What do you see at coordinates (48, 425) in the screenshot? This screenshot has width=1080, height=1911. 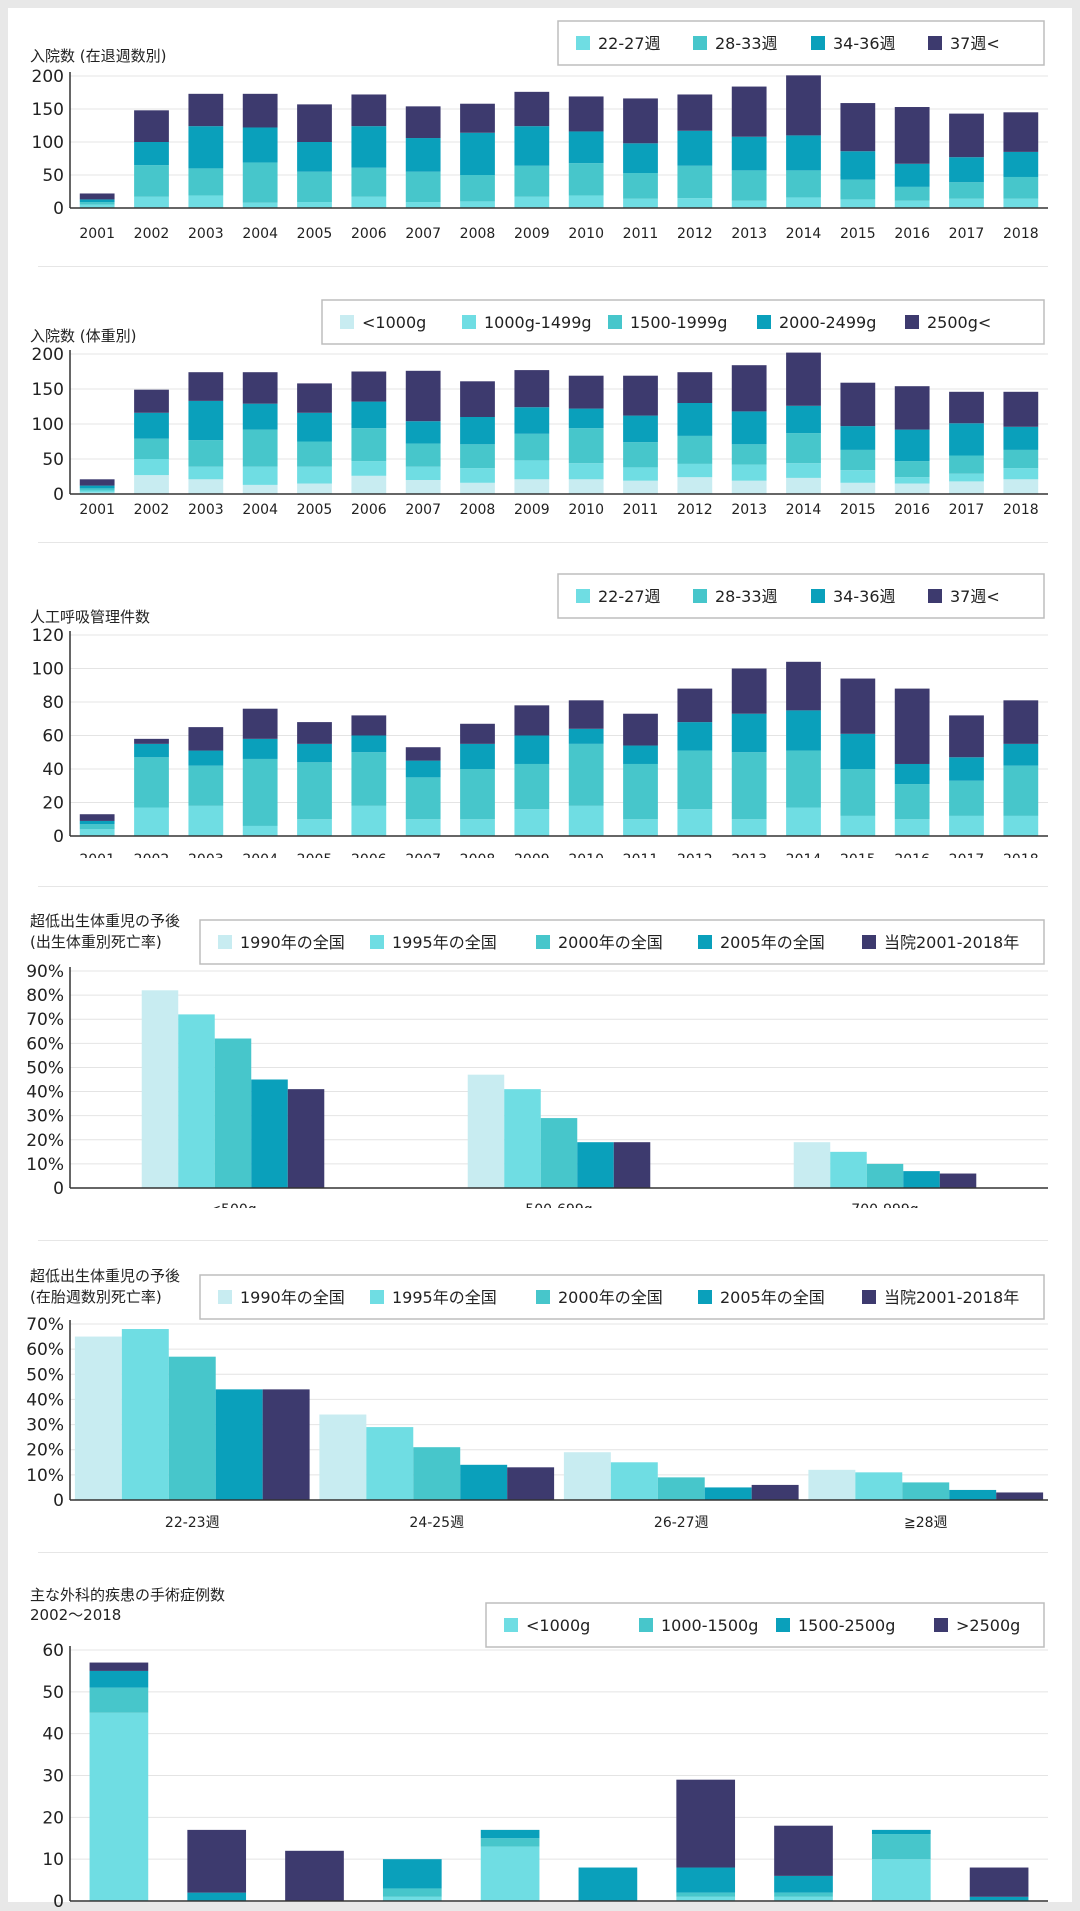 I see `y-tick-label: 100` at bounding box center [48, 425].